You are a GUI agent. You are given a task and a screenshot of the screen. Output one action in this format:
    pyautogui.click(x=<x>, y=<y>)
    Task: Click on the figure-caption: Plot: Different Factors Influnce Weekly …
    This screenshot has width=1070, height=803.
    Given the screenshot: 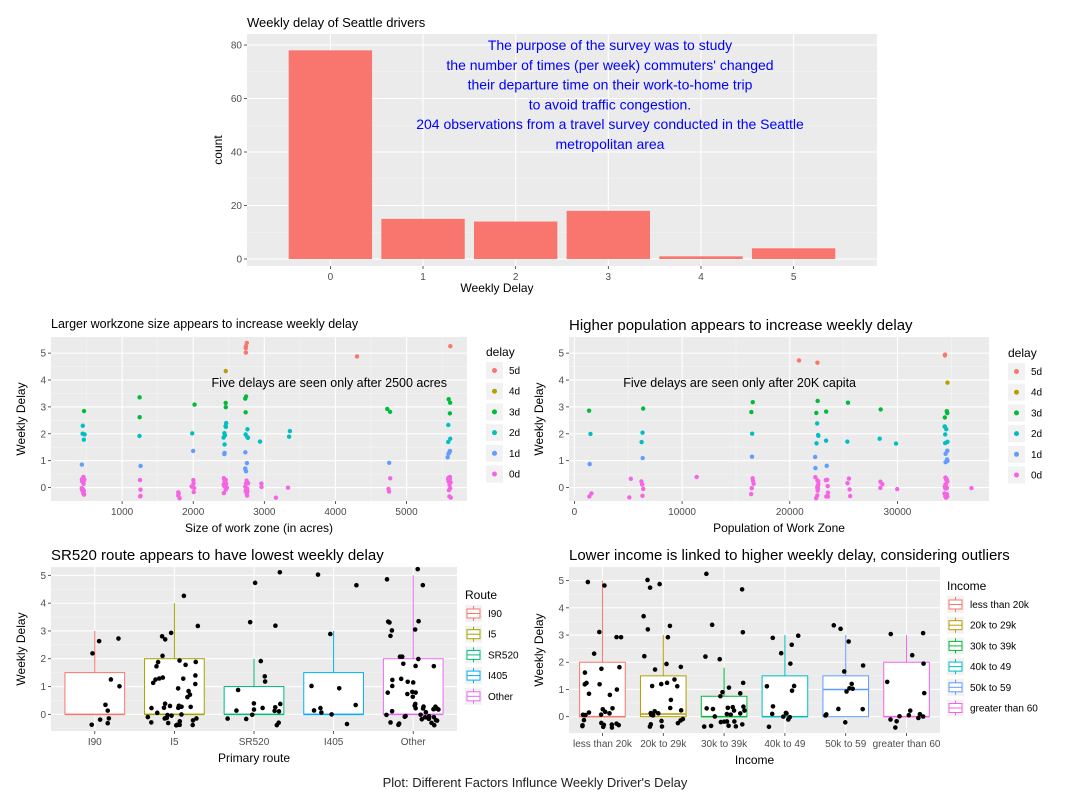 What is the action you would take?
    pyautogui.click(x=535, y=782)
    